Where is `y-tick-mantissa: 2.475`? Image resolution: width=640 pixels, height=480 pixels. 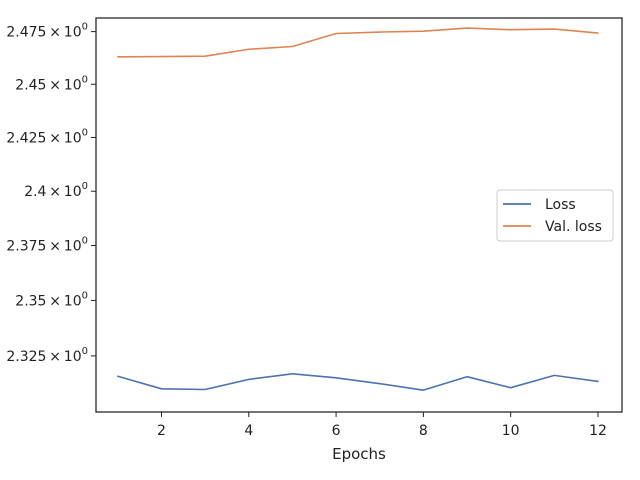
y-tick-mantissa: 2.475 is located at coordinates (26, 33).